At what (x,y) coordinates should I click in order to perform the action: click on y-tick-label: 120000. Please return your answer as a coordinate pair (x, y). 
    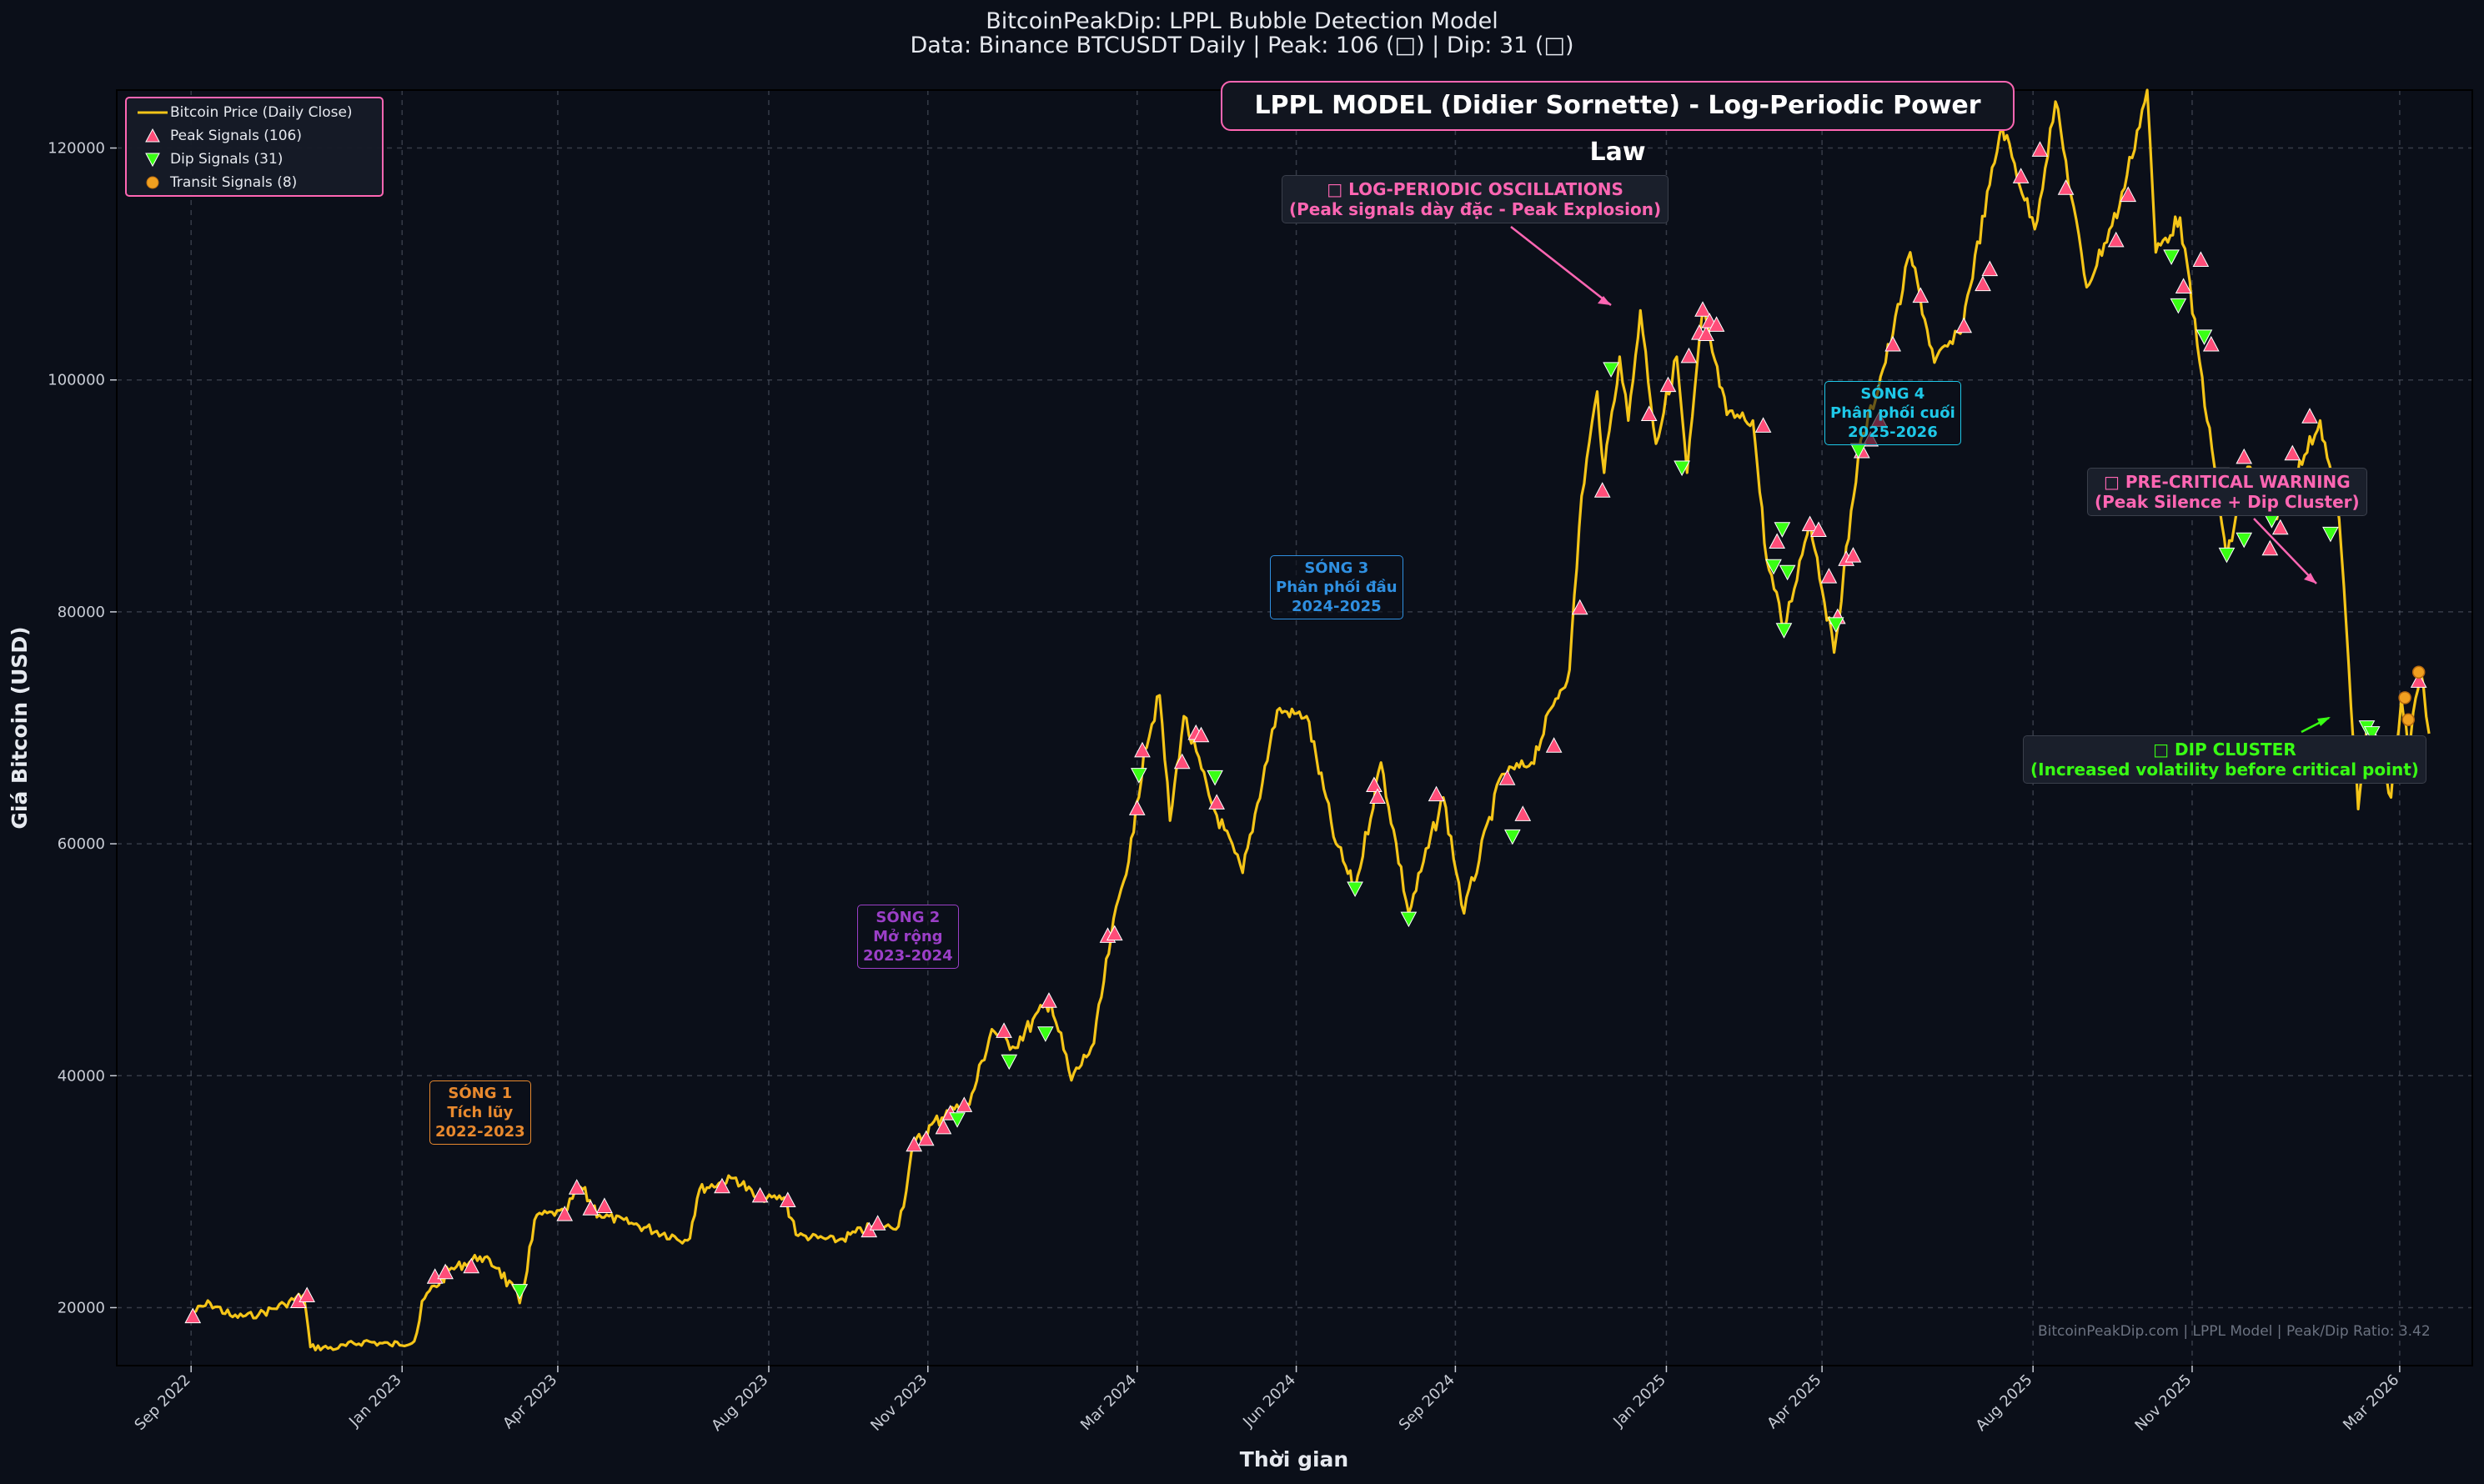
    Looking at the image, I should click on (76, 149).